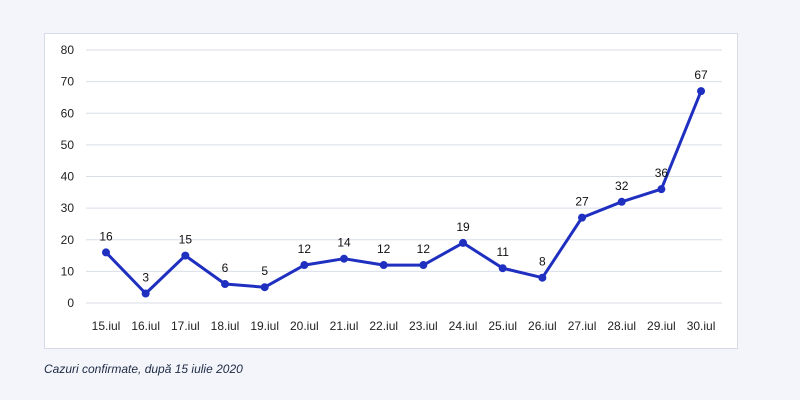 The height and width of the screenshot is (400, 800). I want to click on y-tick-label: 0, so click(70, 303).